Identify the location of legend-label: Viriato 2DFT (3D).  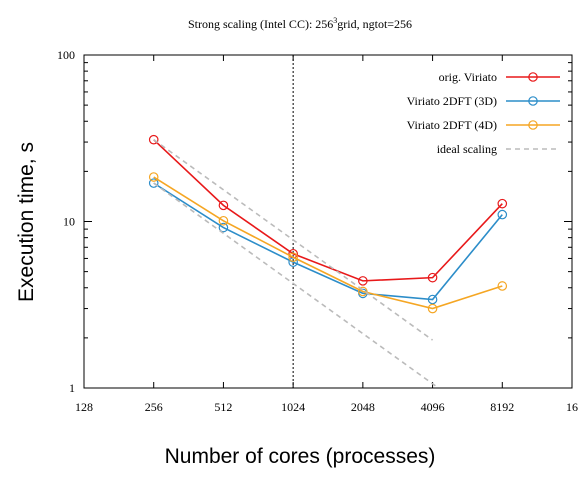
(452, 101).